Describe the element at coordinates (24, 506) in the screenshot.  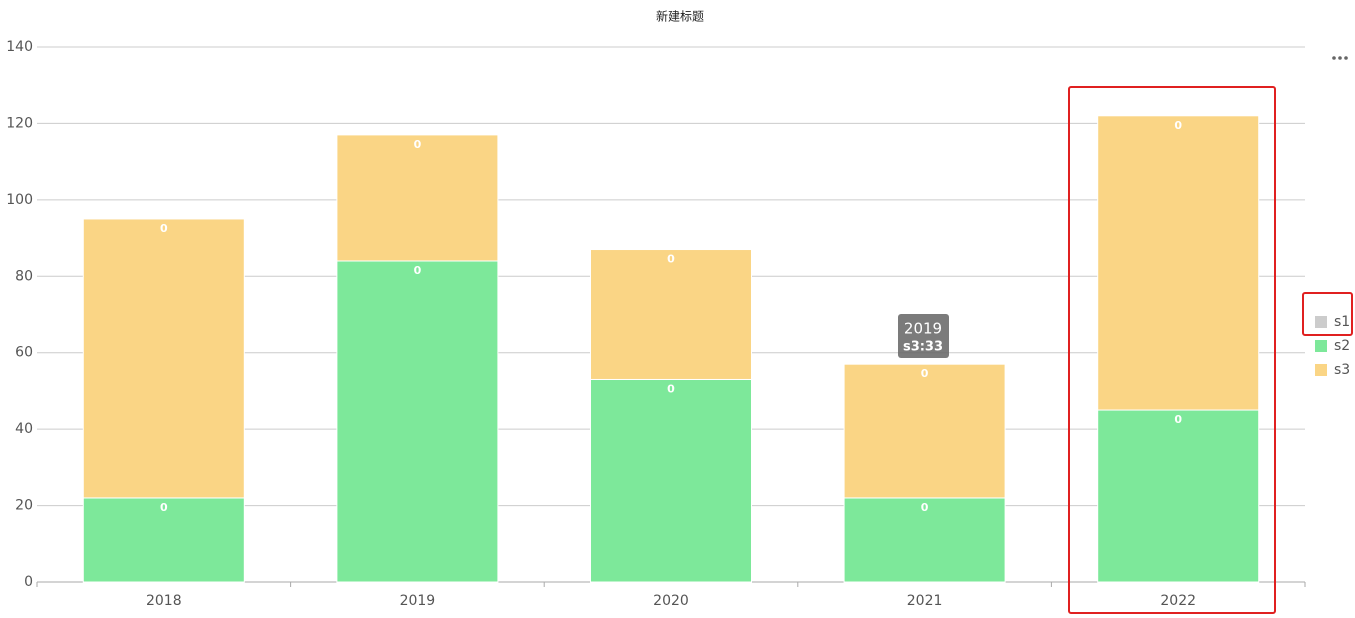
I see `y-tick-label: 20` at that location.